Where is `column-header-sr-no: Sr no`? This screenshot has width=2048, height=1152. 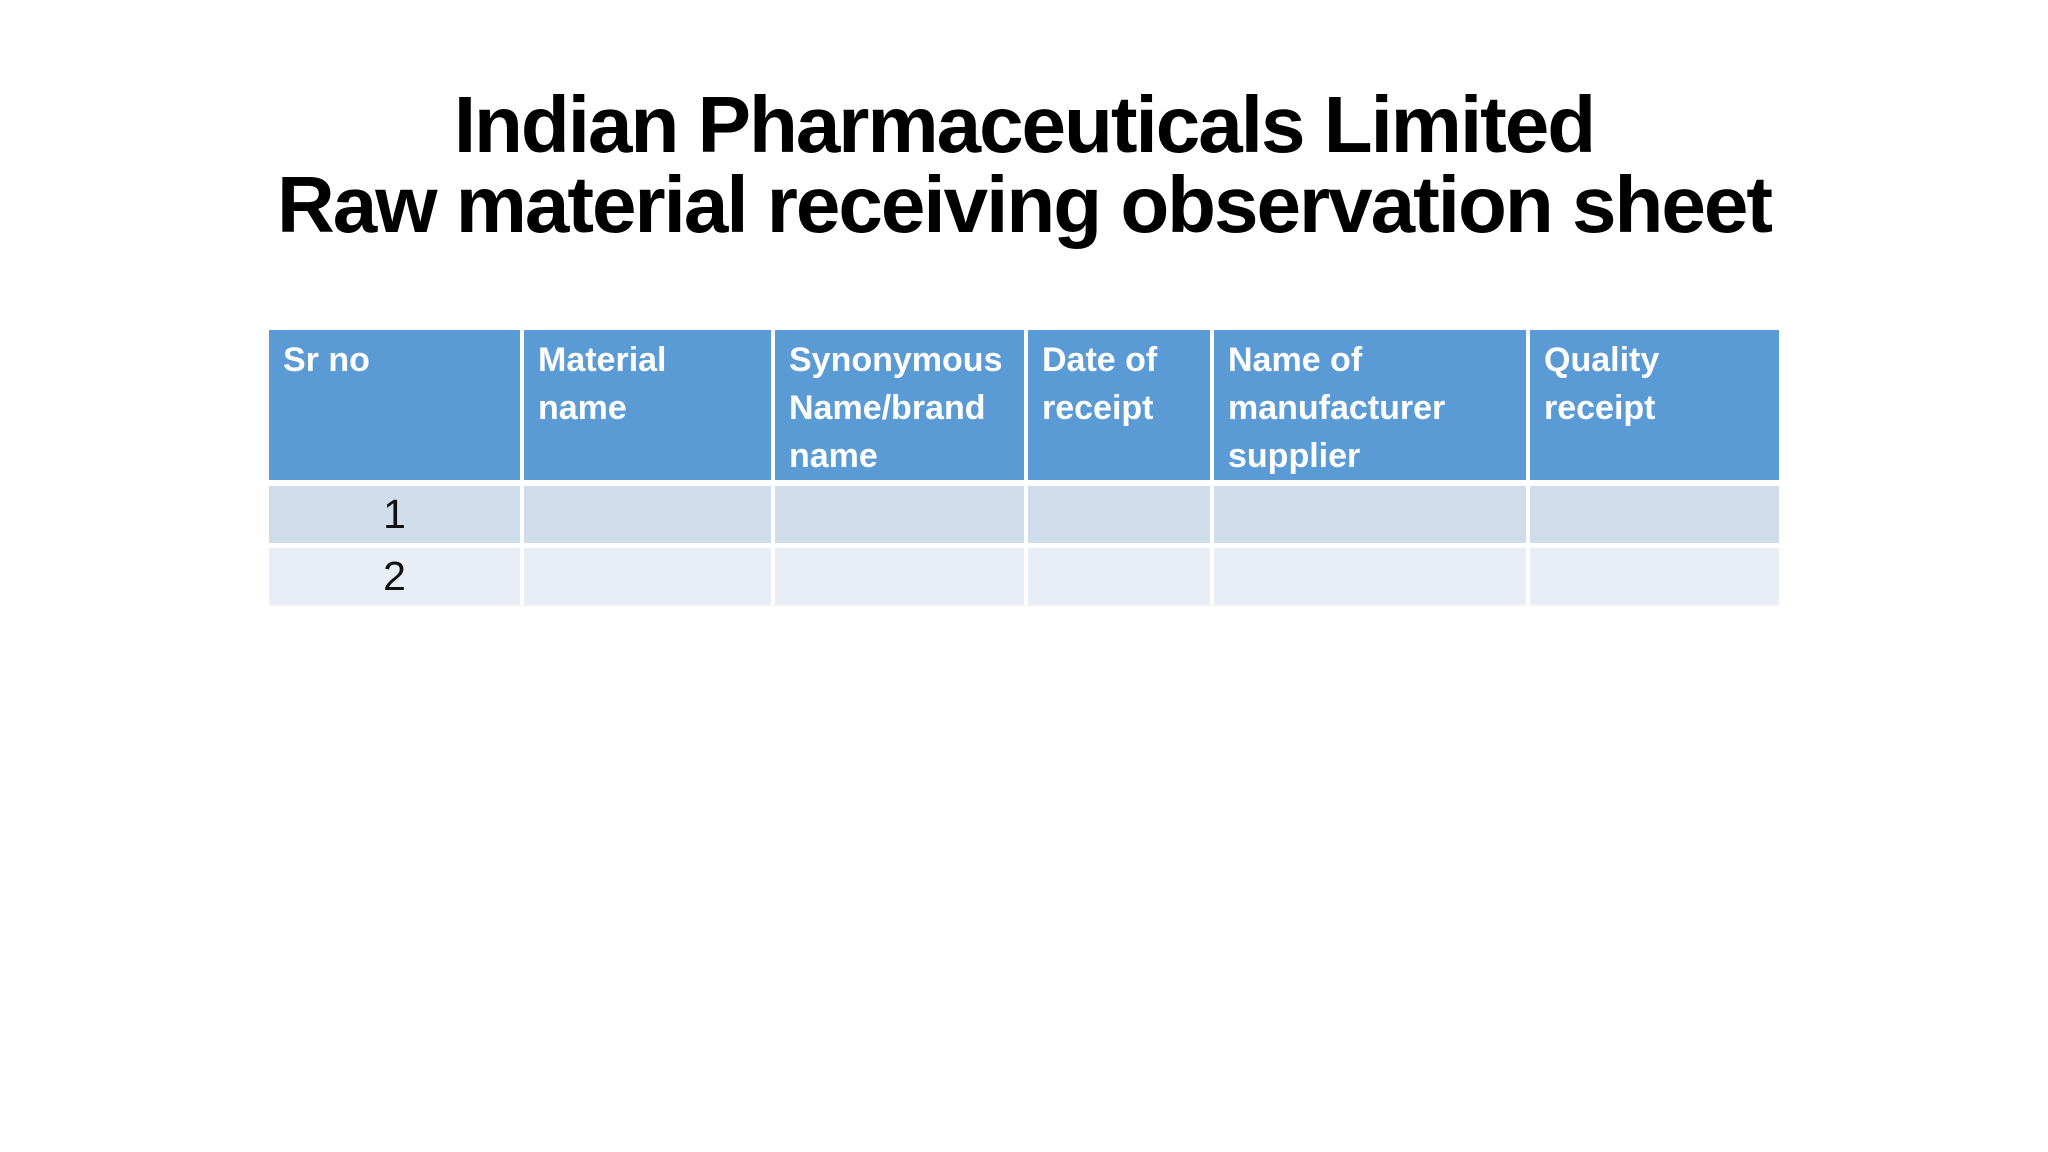
column-header-sr-no: Sr no is located at coordinates (394, 408).